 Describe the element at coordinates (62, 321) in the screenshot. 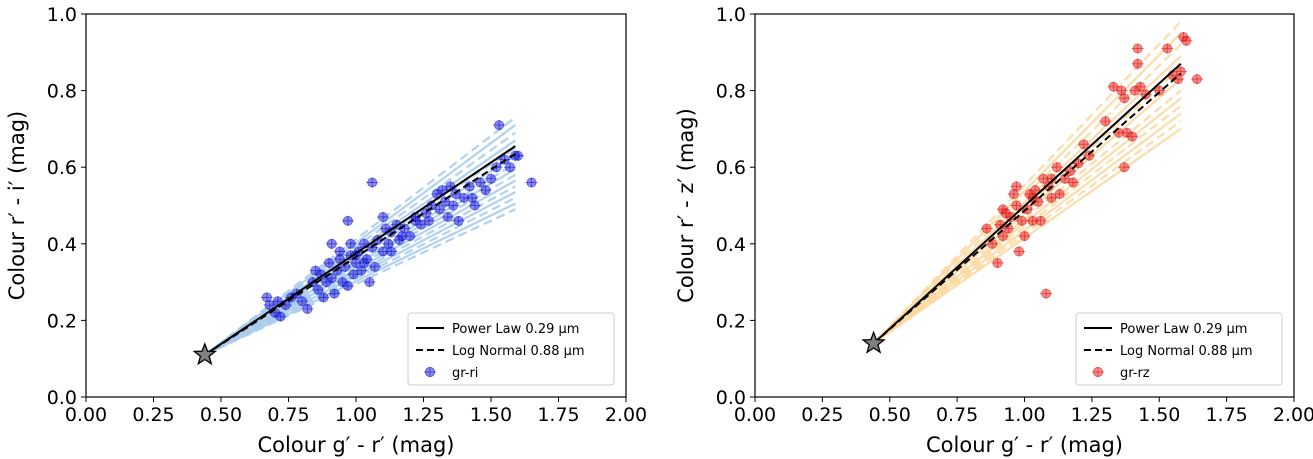

I see `y-tick-label: 0.2` at that location.